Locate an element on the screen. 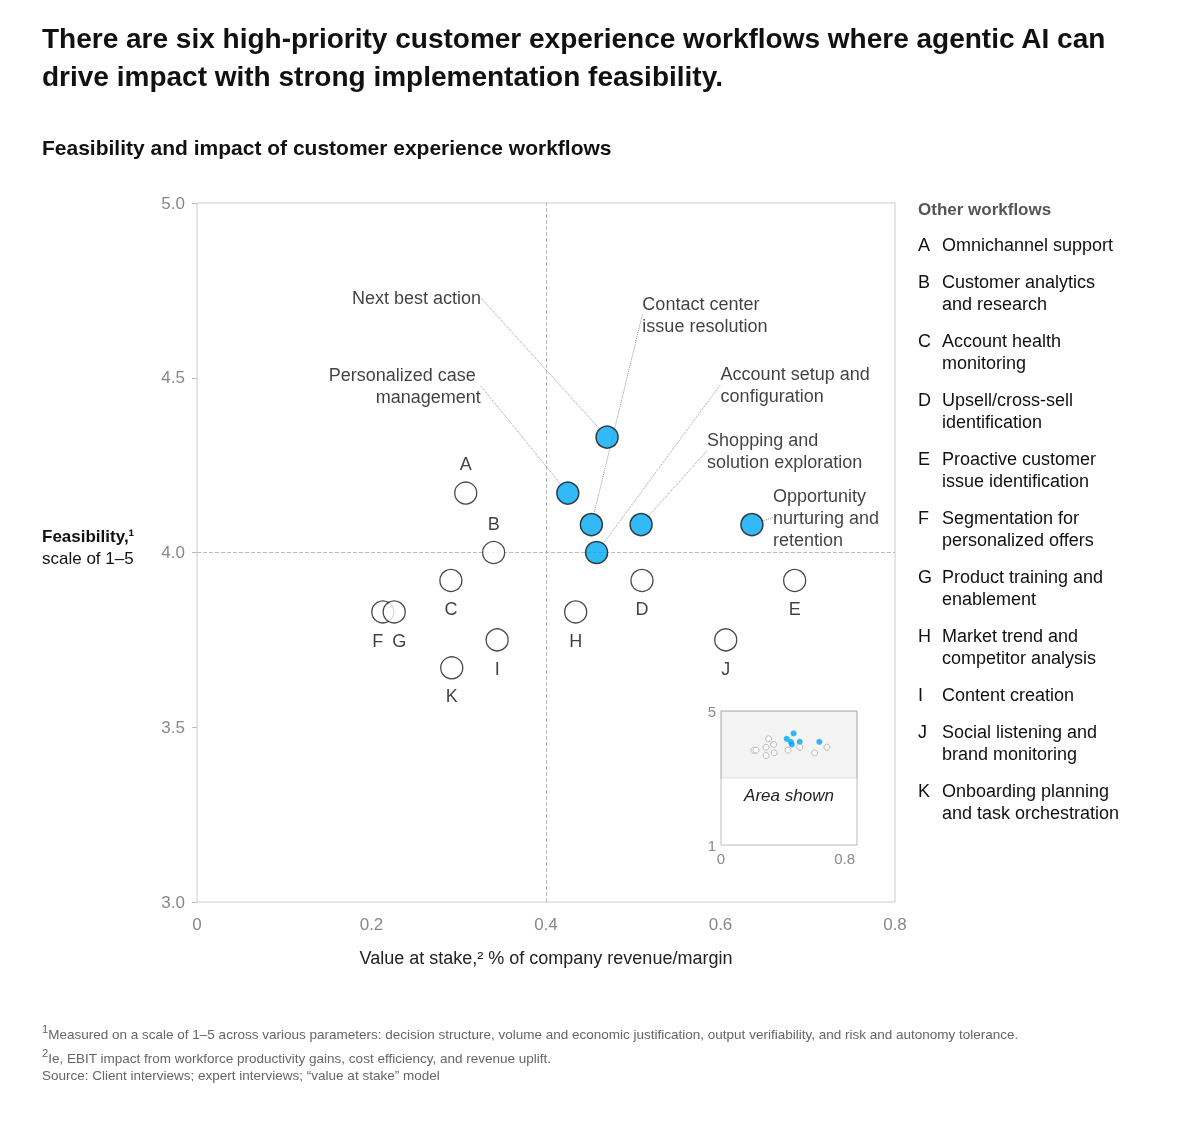  data-label: E is located at coordinates (794, 609).